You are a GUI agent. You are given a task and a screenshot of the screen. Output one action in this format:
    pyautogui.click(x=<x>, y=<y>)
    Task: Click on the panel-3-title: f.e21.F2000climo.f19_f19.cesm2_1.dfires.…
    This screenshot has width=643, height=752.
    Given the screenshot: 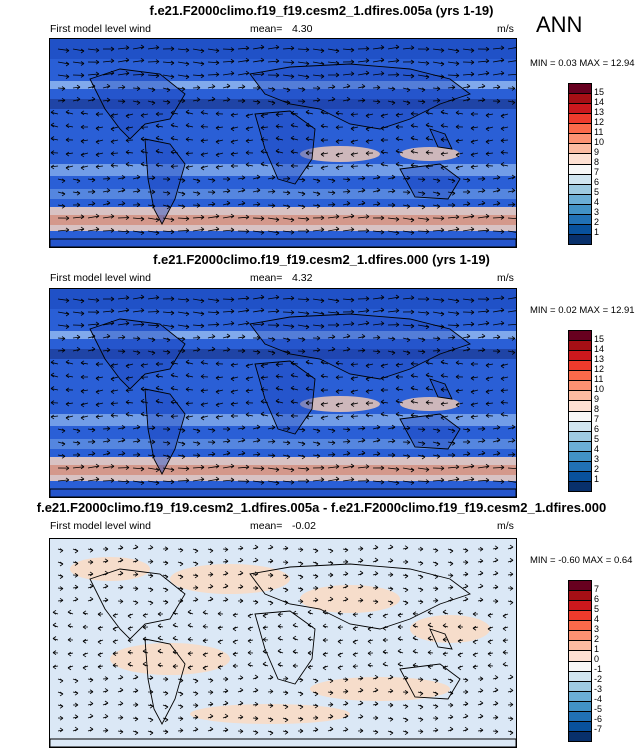 What is the action you would take?
    pyautogui.click(x=321, y=507)
    